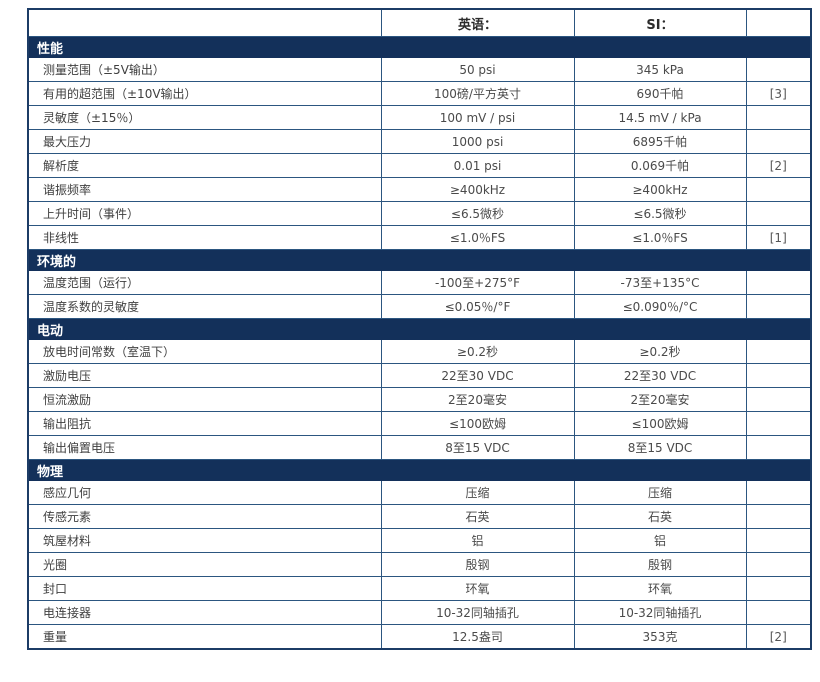 The width and height of the screenshot is (820, 682). Describe the element at coordinates (660, 69) in the screenshot. I see `row-si-value: 345 kPa` at that location.